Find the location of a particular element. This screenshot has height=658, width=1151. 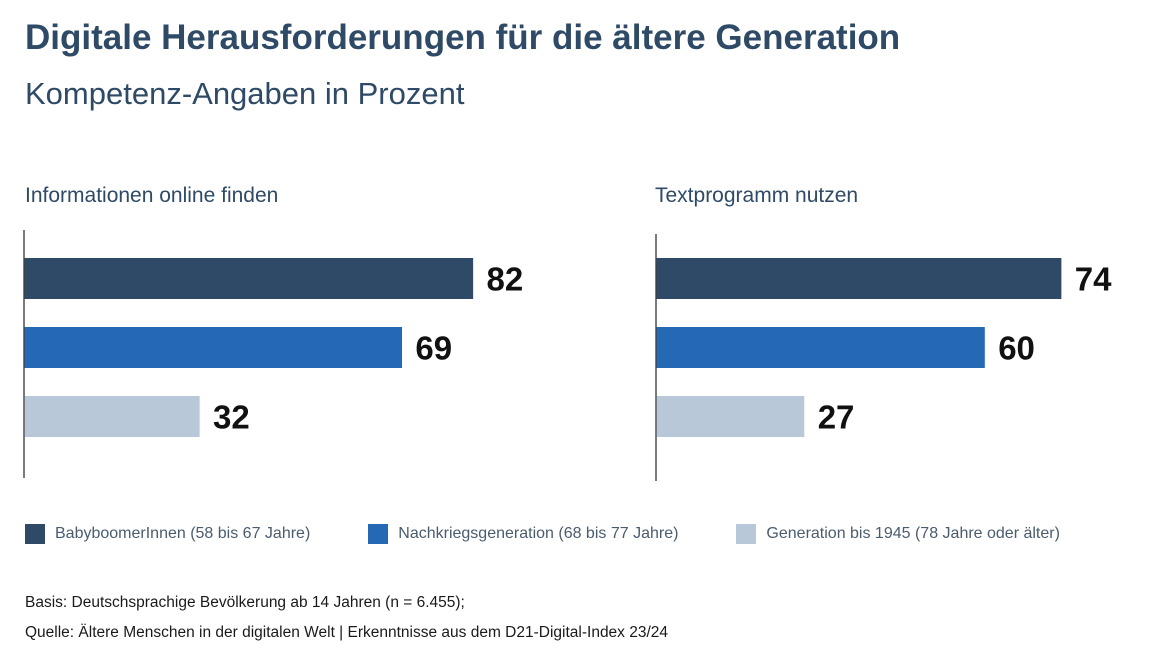

panel-title-textprogramm: Textprogramm nutzen is located at coordinates (757, 195).